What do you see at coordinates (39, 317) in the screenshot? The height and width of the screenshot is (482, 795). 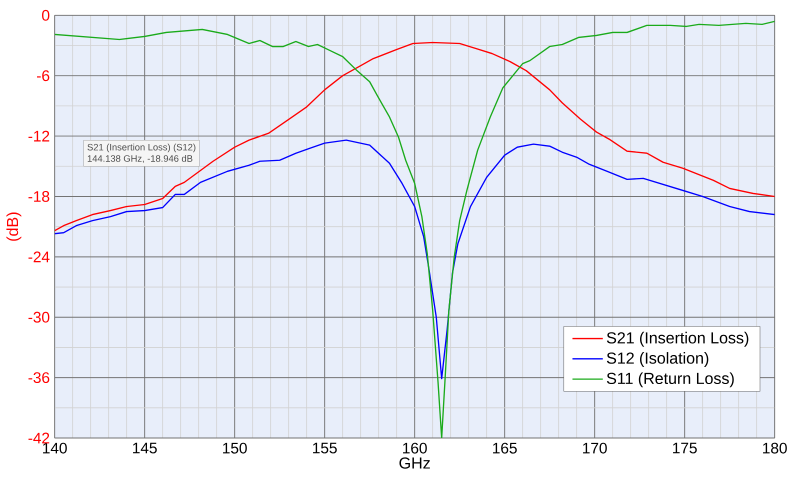 I see `y-tick-label: -30` at bounding box center [39, 317].